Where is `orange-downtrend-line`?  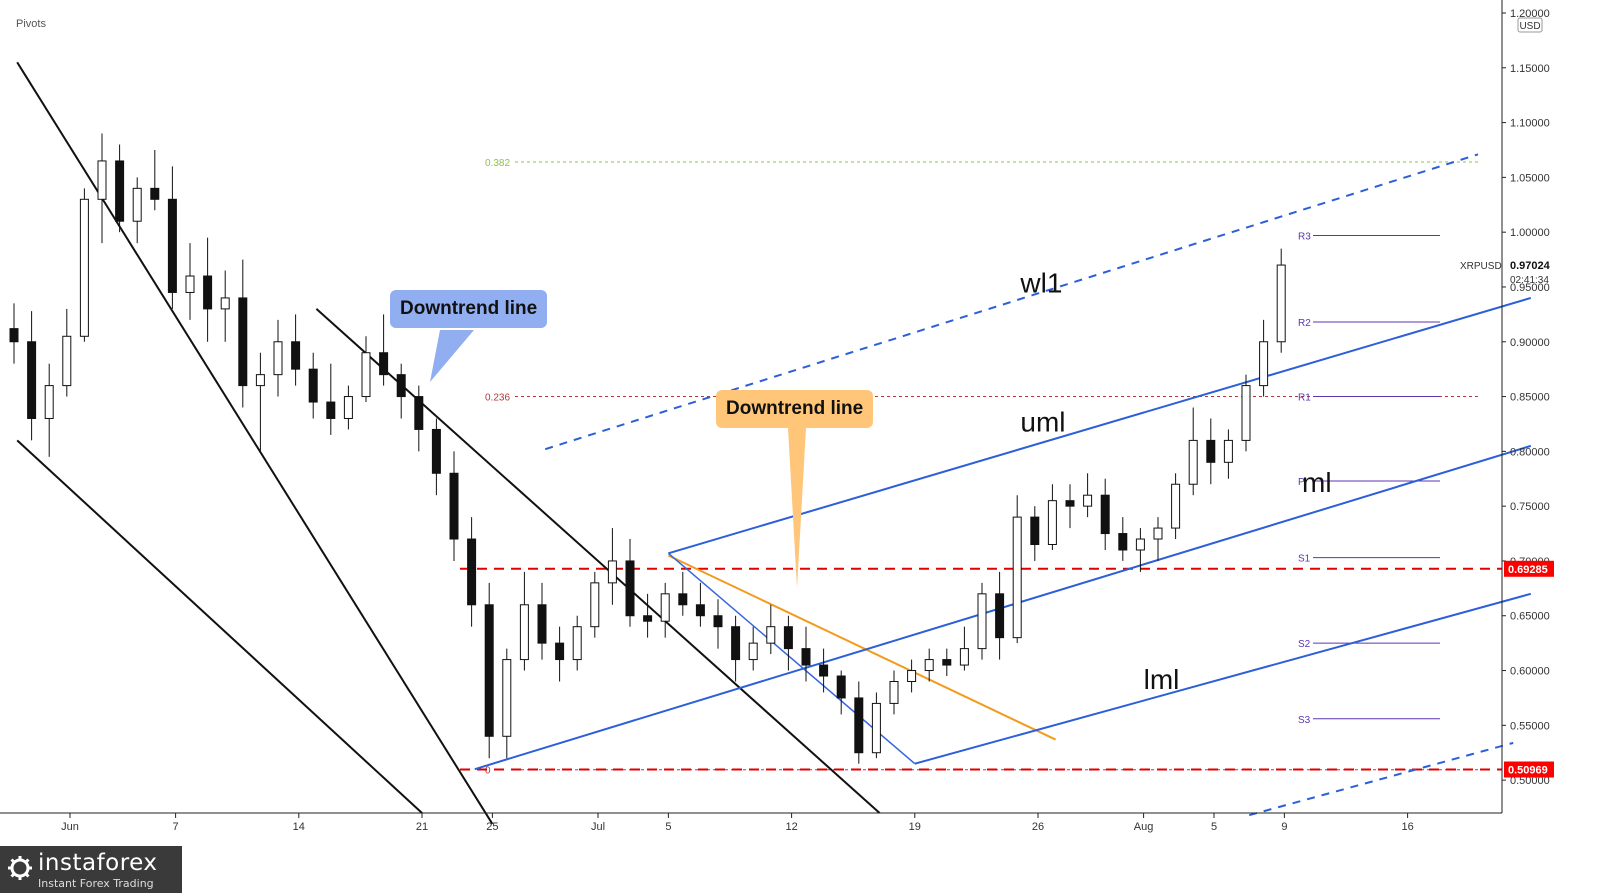
orange-downtrend-line is located at coordinates (862, 647).